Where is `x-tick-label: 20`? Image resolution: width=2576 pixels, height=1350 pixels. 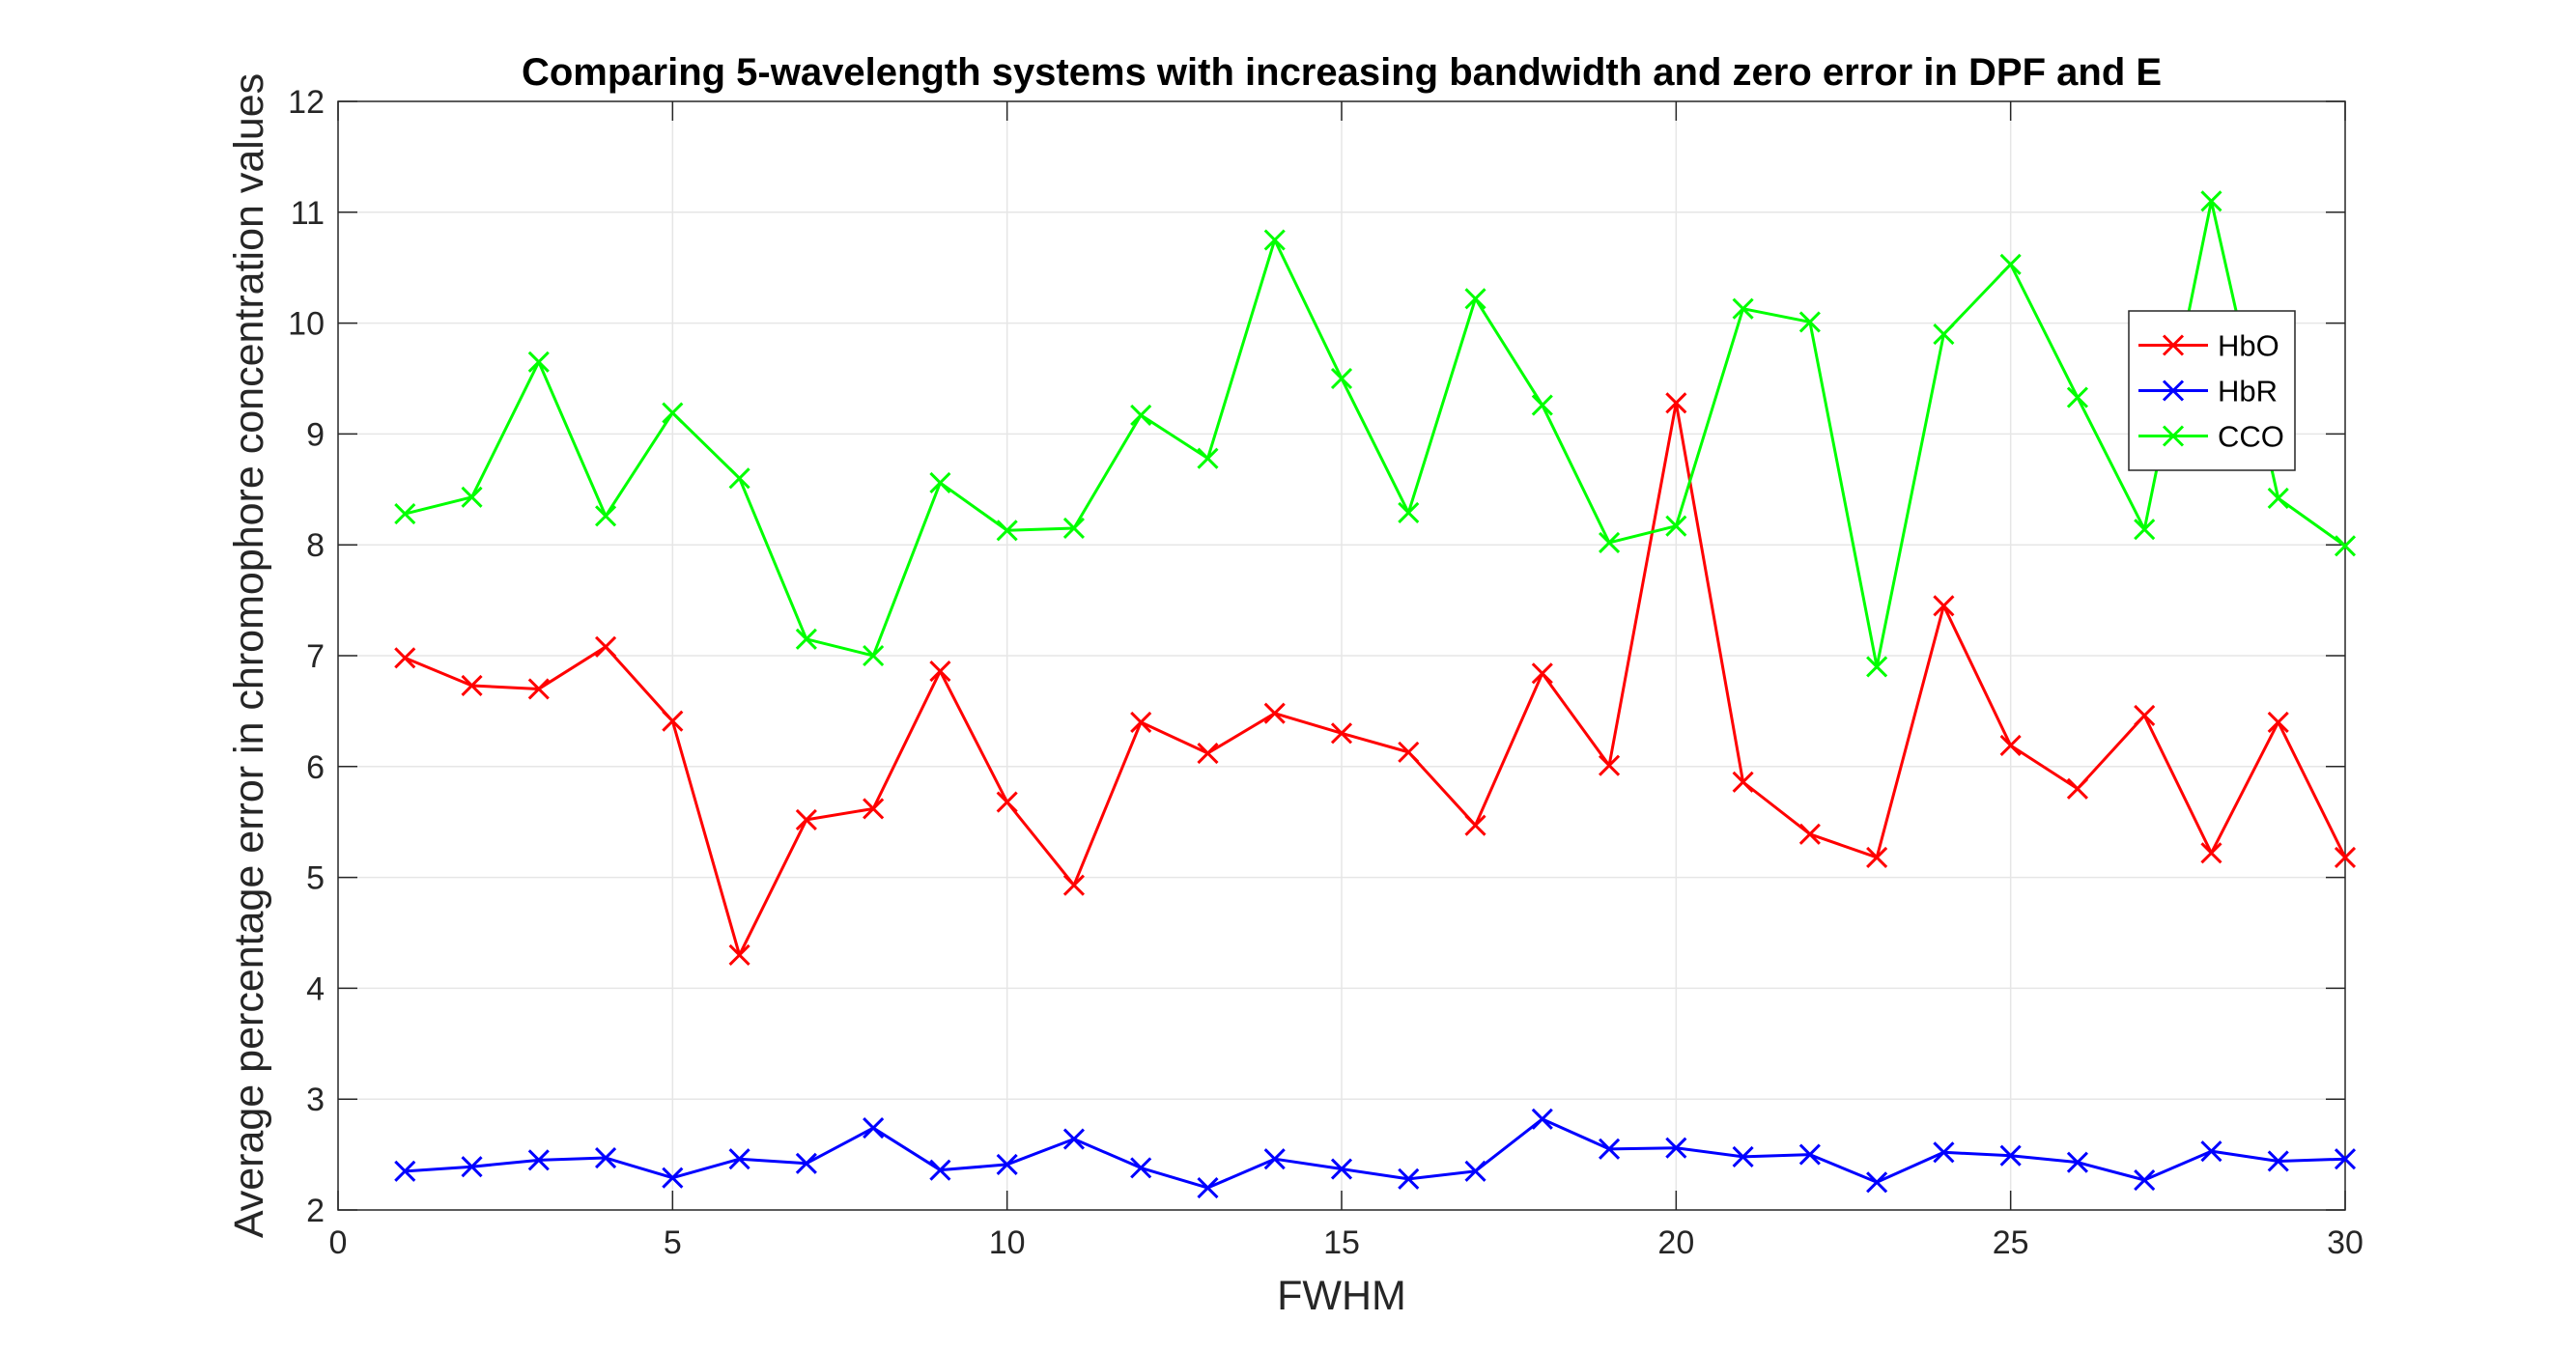
x-tick-label: 20 is located at coordinates (1675, 1242).